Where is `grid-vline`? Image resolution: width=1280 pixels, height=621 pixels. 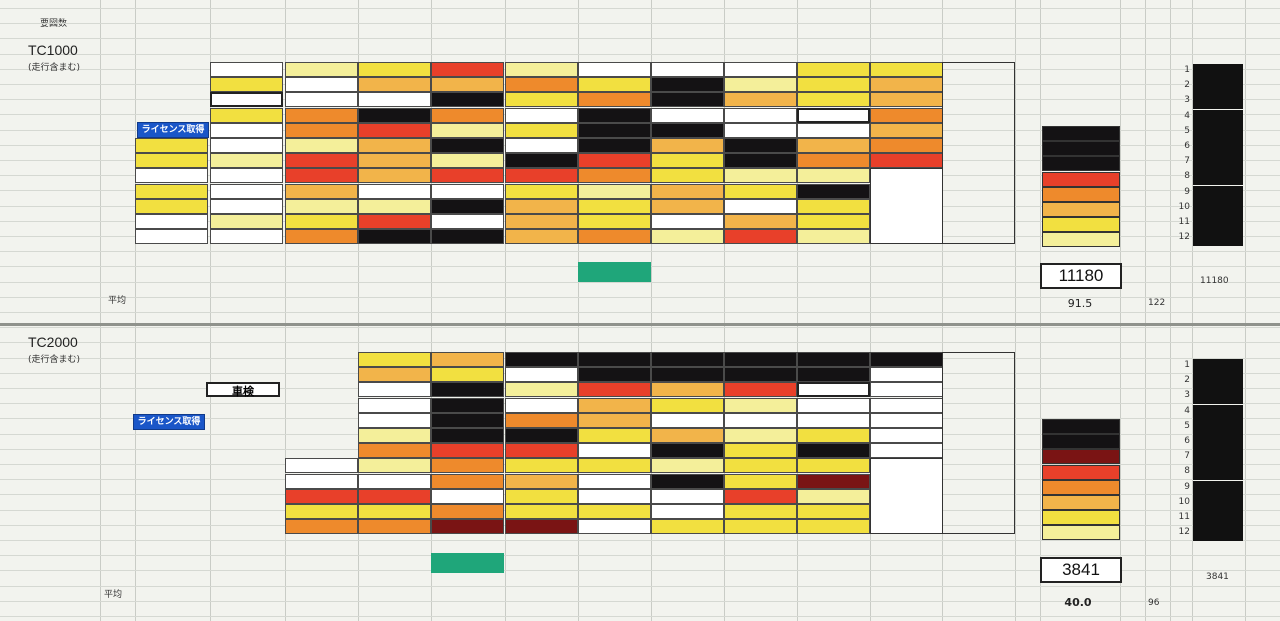 grid-vline is located at coordinates (431, 310).